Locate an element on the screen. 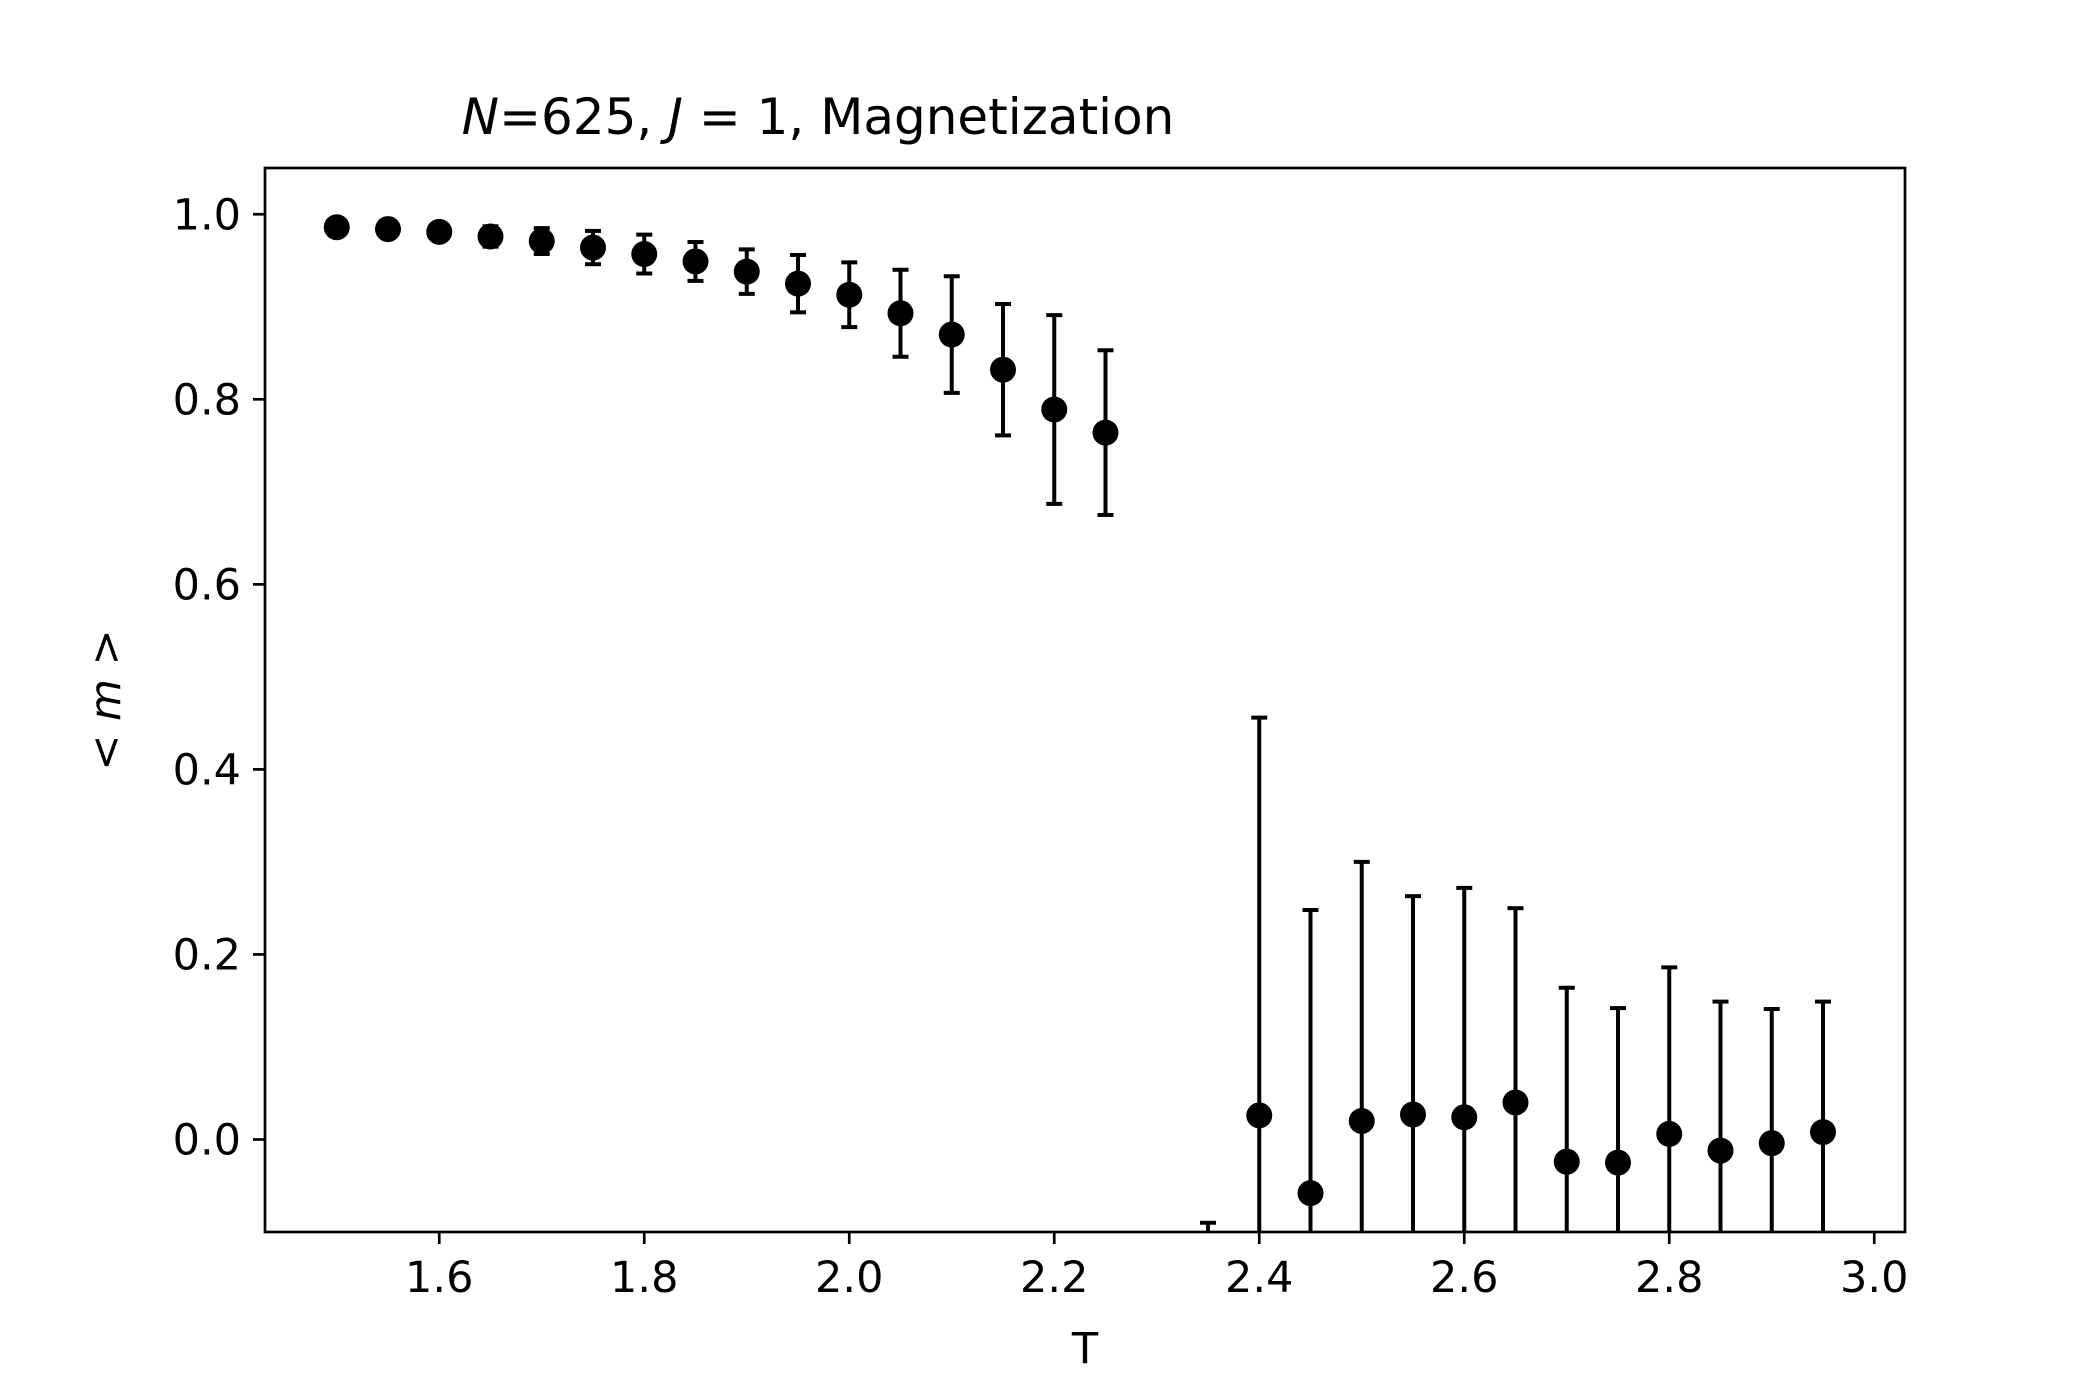 Image resolution: width=2100 pixels, height=1400 pixels. y-axis-label: < m > is located at coordinates (106, 699).